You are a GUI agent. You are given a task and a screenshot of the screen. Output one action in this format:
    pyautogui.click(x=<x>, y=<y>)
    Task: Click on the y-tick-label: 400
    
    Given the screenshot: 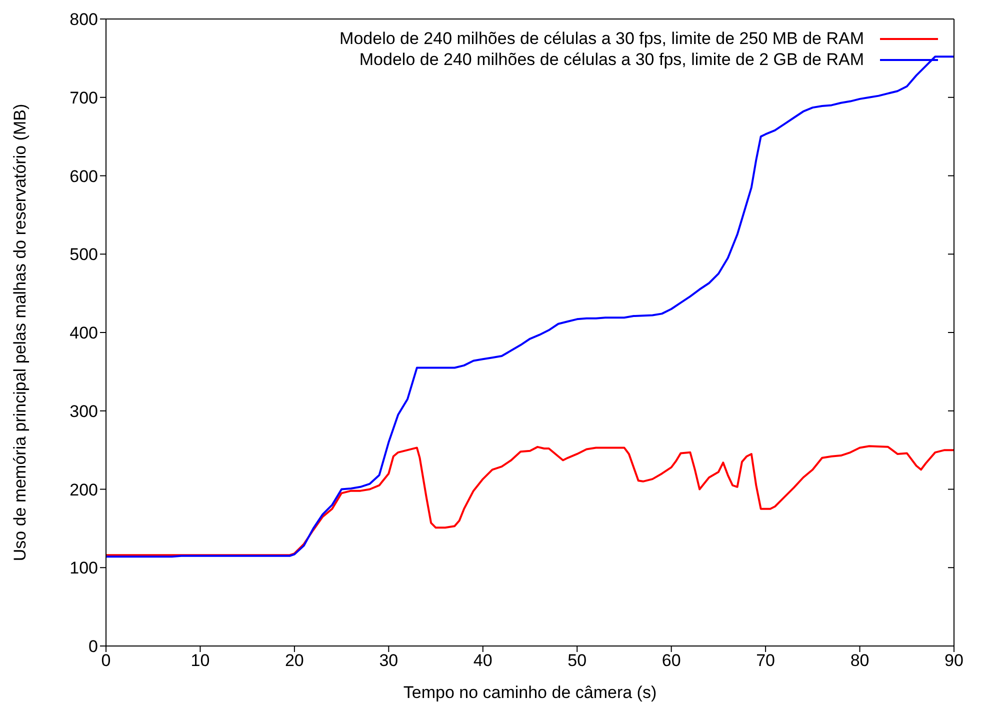 What is the action you would take?
    pyautogui.click(x=84, y=333)
    